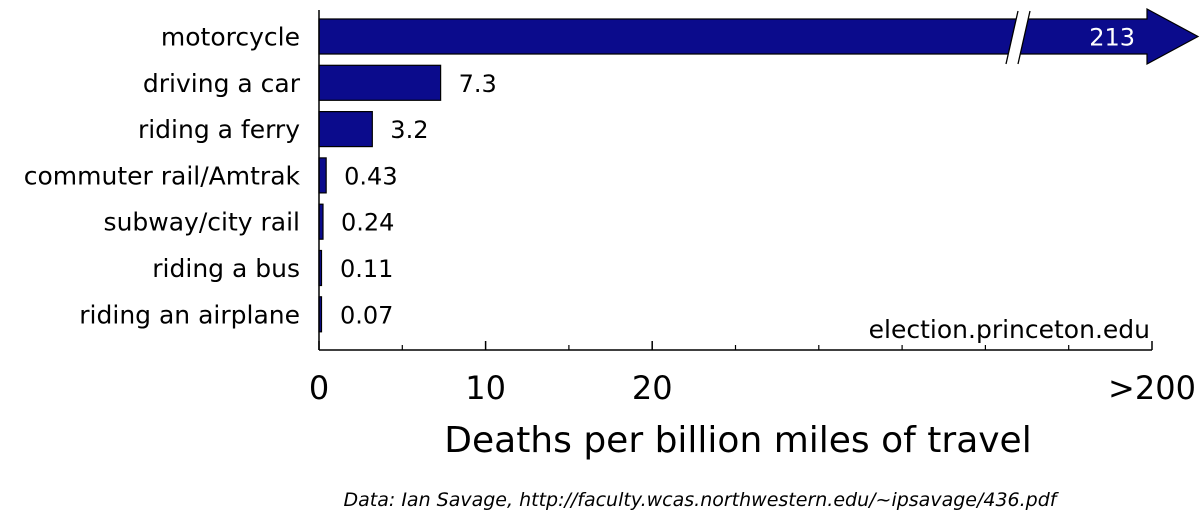  What do you see at coordinates (230, 37) in the screenshot?
I see `category-label: motorcycle` at bounding box center [230, 37].